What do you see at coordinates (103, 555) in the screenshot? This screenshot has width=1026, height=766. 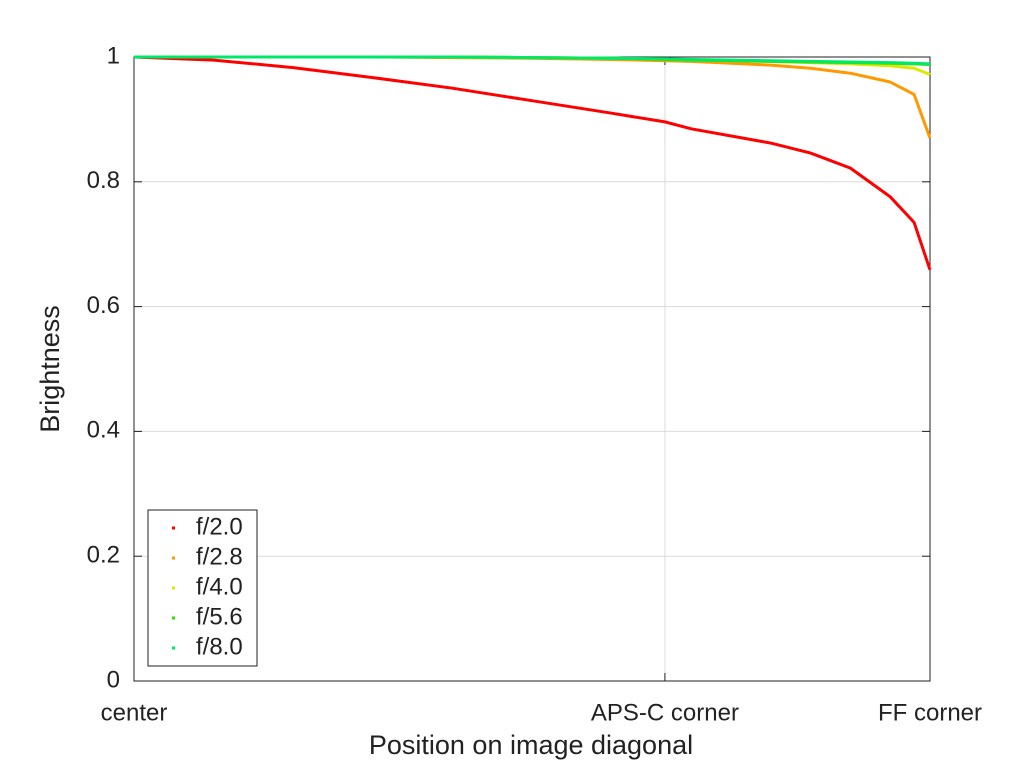 I see `y-tick-label: 0.2` at bounding box center [103, 555].